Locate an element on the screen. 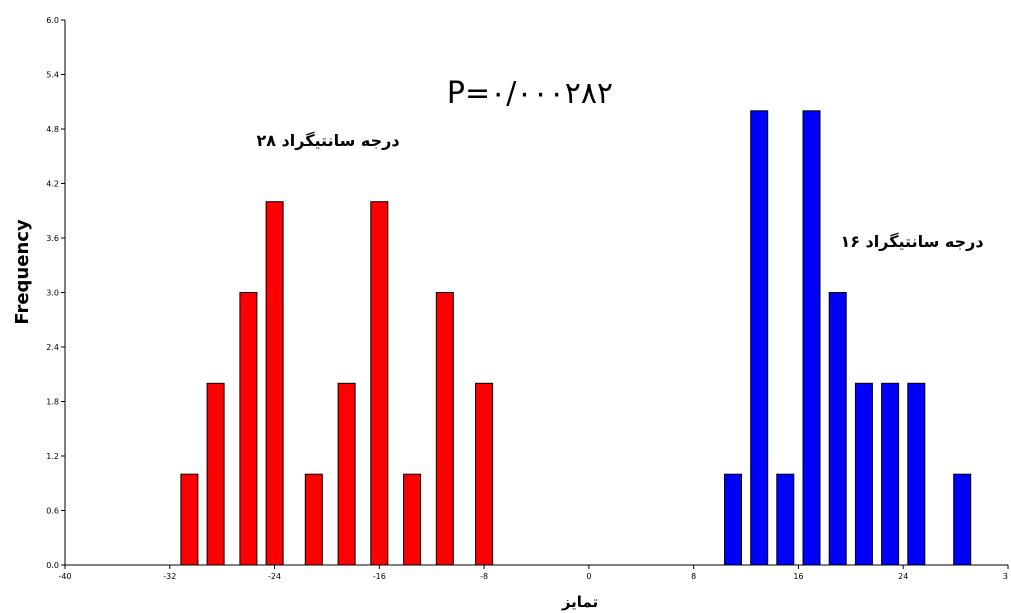 The width and height of the screenshot is (1011, 613). y-tick-label: 0.0 is located at coordinates (52, 565).